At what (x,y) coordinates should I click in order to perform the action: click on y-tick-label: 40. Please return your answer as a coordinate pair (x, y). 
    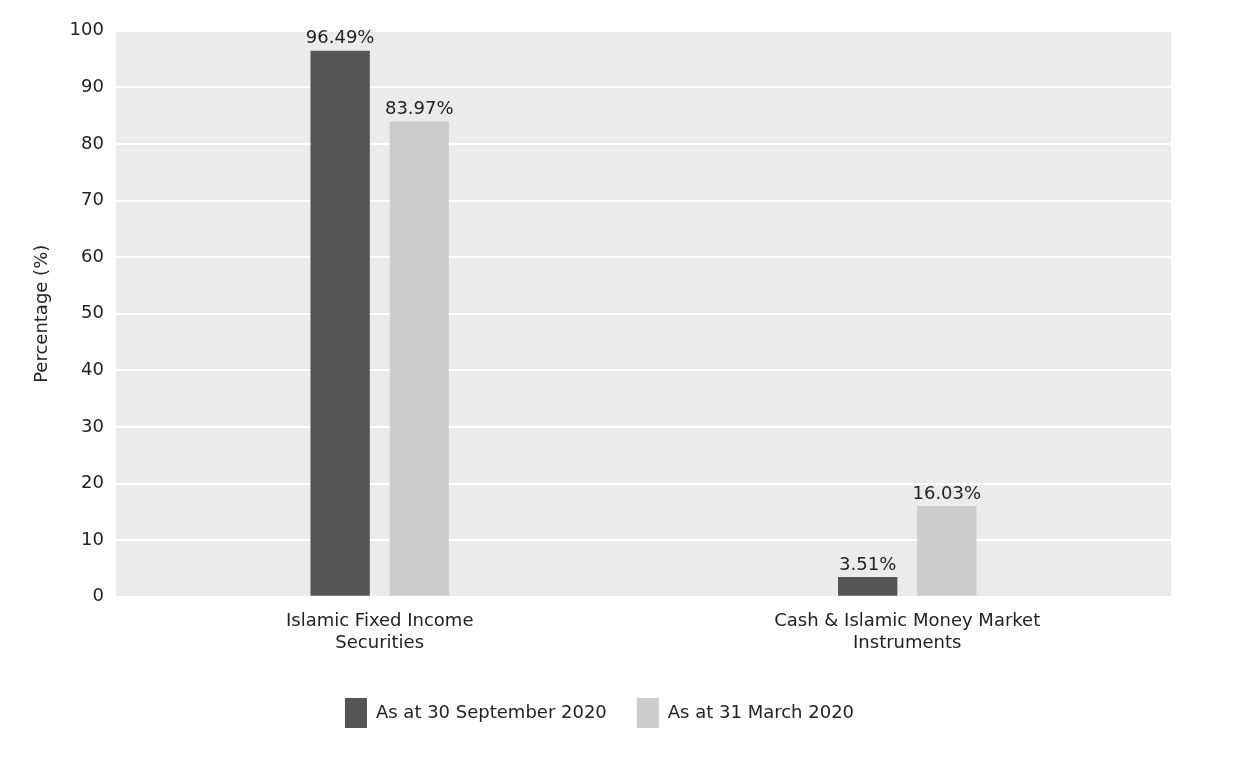
    Looking at the image, I should click on (92, 369).